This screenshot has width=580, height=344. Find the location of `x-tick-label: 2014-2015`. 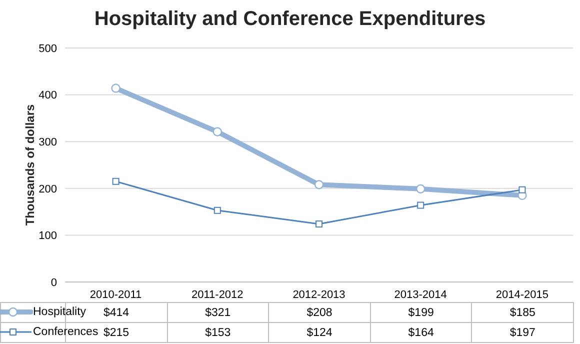

x-tick-label: 2014-2015 is located at coordinates (522, 294).